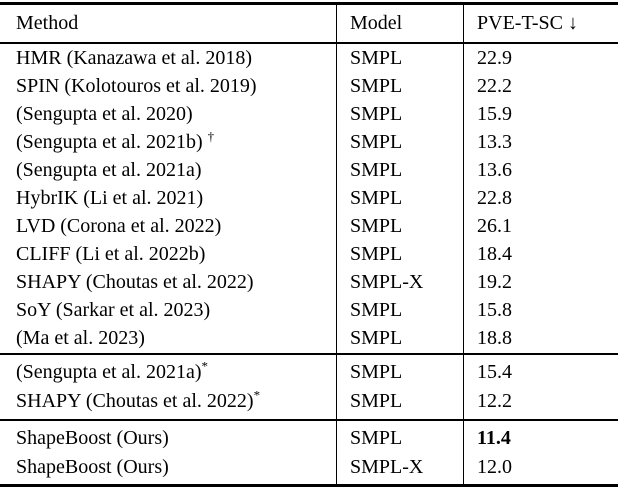 Image resolution: width=618 pixels, height=494 pixels. Describe the element at coordinates (309, 485) in the screenshot. I see `table-bottom-rule` at that location.